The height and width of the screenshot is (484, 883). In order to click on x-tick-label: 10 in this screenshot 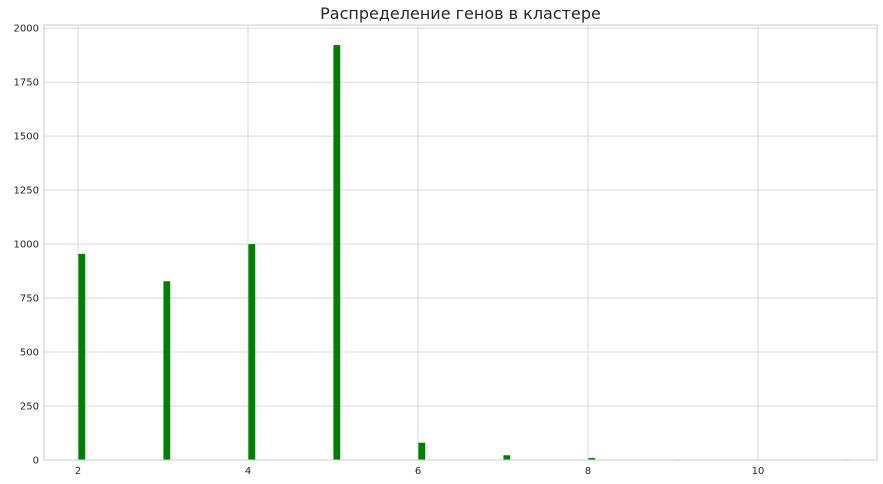, I will do `click(758, 471)`.